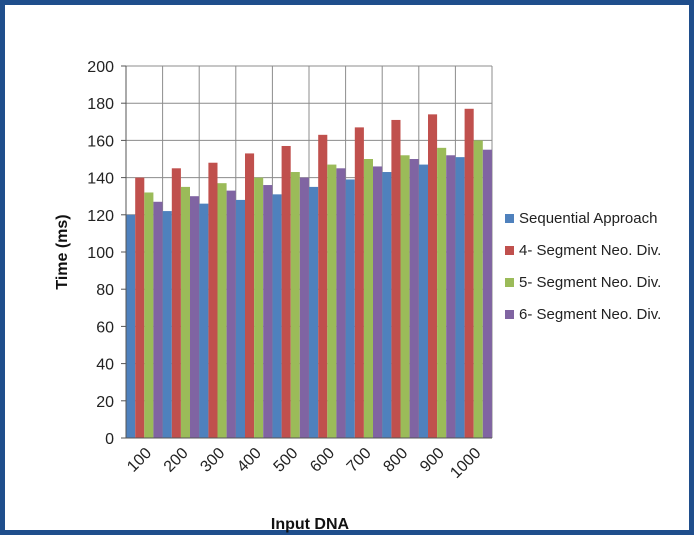 The height and width of the screenshot is (540, 694). I want to click on y-tick-label: 200, so click(100, 67).